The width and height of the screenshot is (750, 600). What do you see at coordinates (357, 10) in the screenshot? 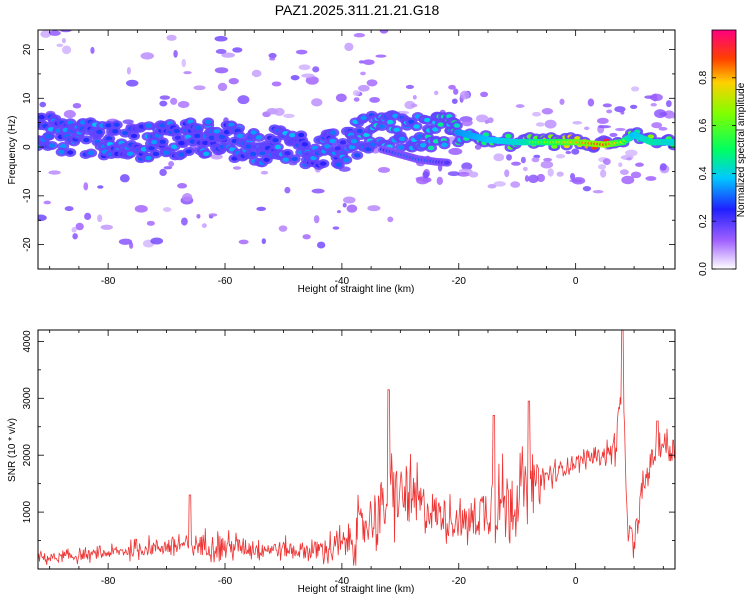
I see `chart-title: PAZ1.2025.311.21.21.G18` at bounding box center [357, 10].